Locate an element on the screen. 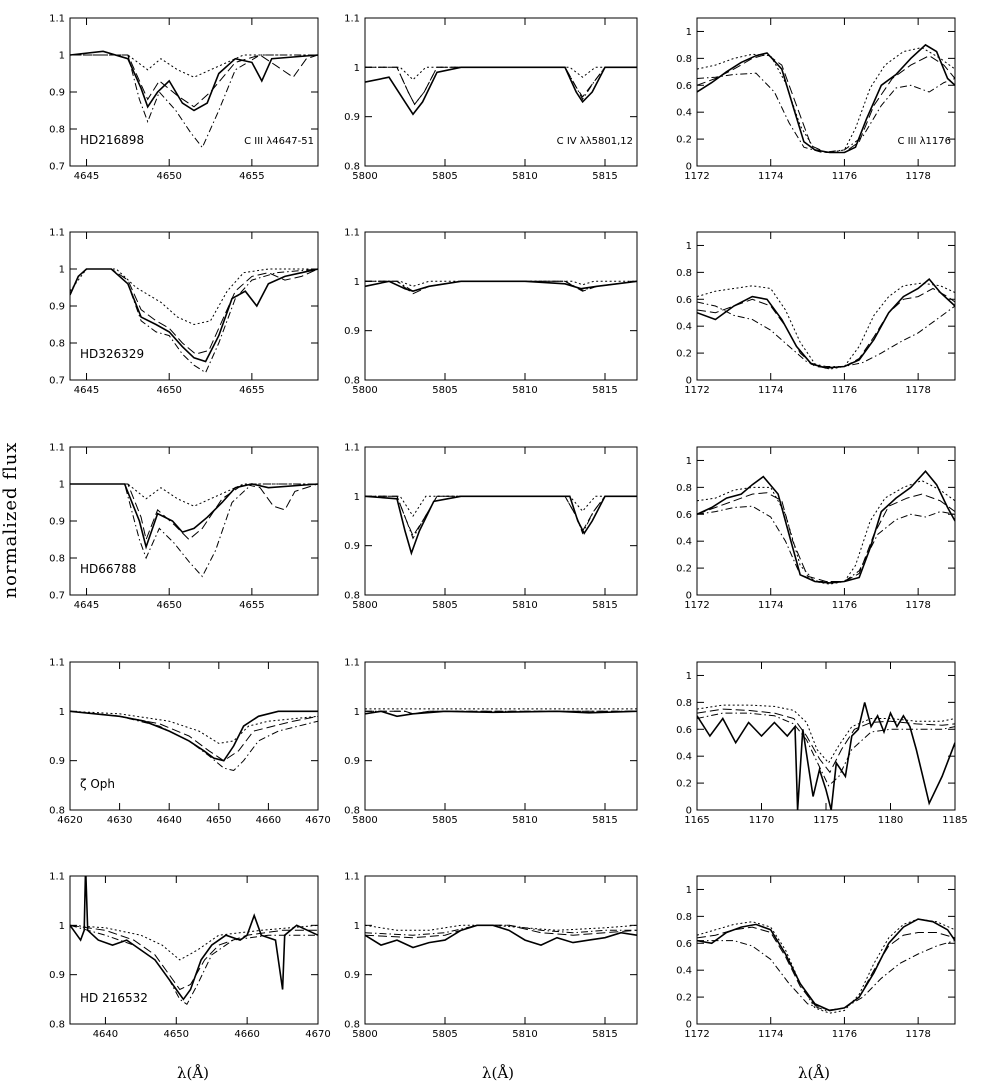 The image size is (981, 1090). x-tick-label: 4670 is located at coordinates (317, 1034).